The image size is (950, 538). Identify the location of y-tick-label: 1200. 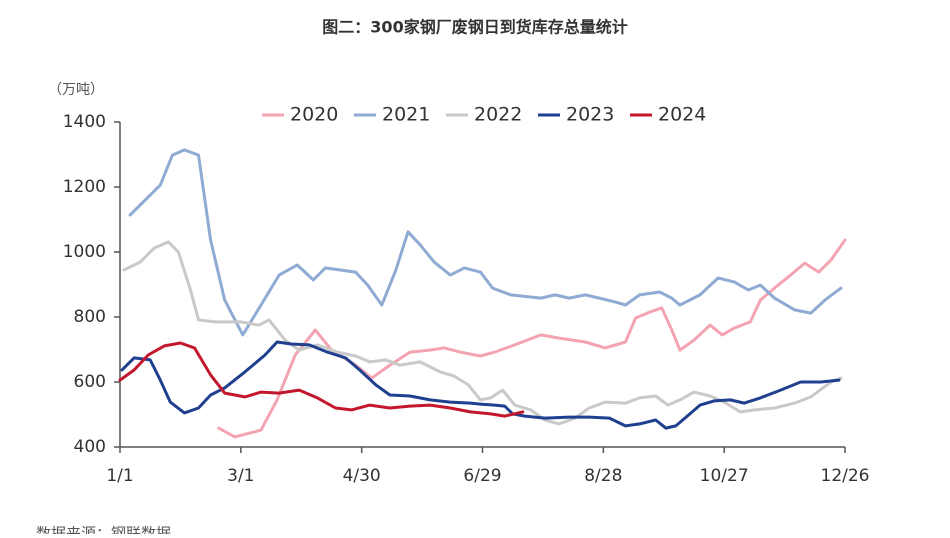
(84, 187).